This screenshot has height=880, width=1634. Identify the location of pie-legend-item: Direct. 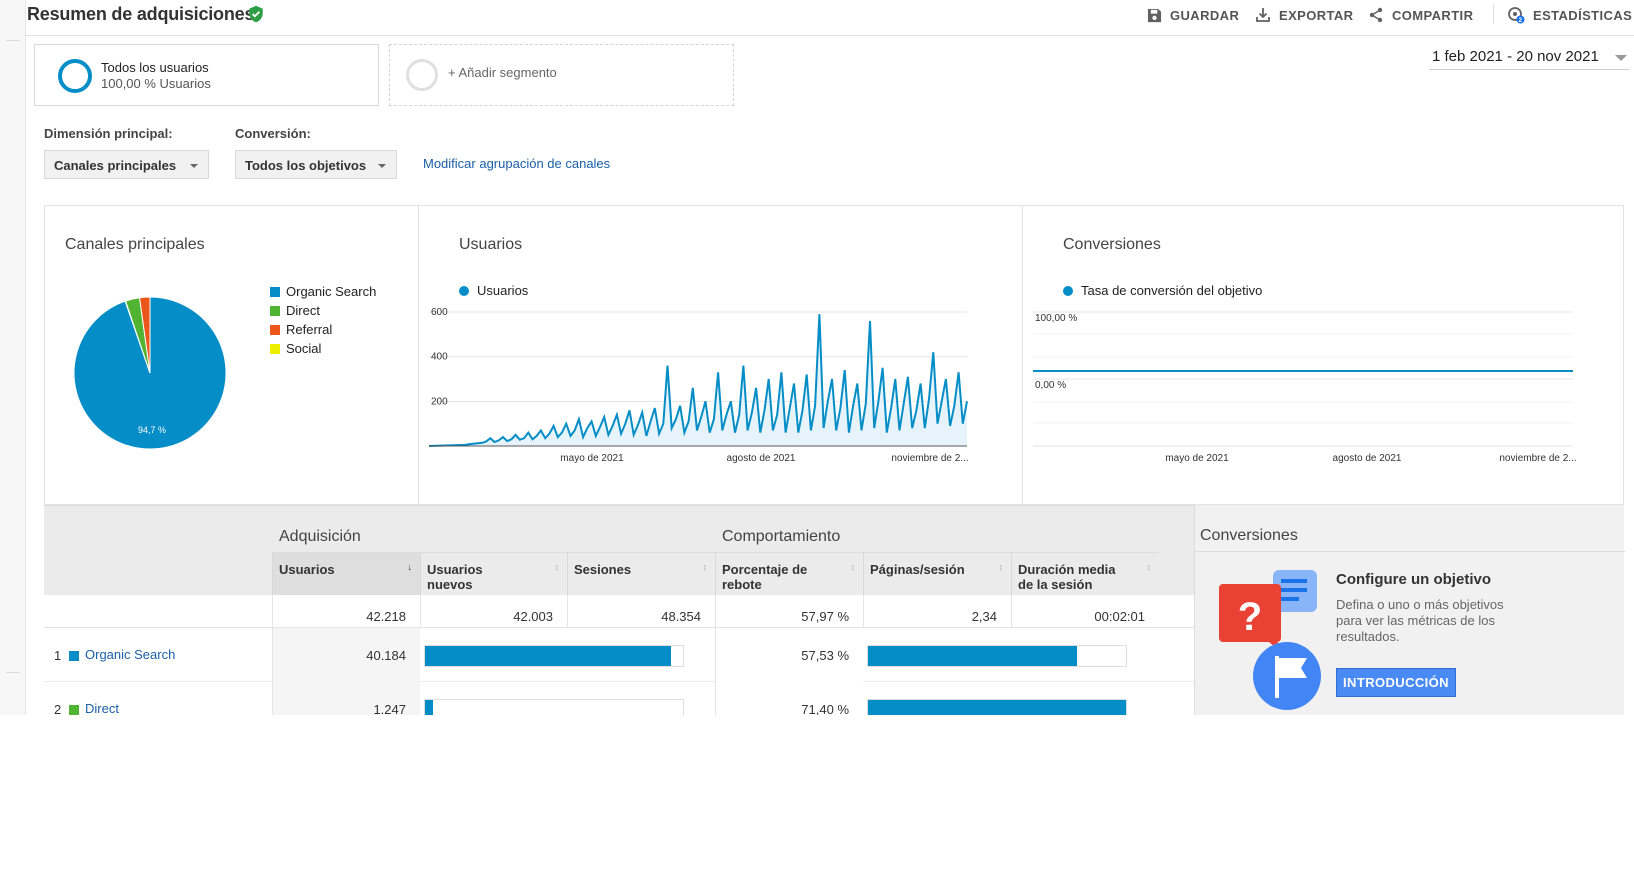
(323, 310).